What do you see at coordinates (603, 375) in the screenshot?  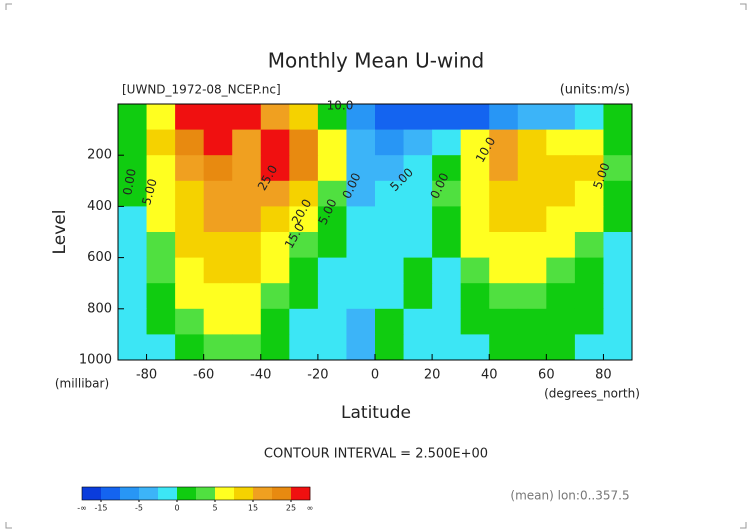 I see `x-tick-label: 80` at bounding box center [603, 375].